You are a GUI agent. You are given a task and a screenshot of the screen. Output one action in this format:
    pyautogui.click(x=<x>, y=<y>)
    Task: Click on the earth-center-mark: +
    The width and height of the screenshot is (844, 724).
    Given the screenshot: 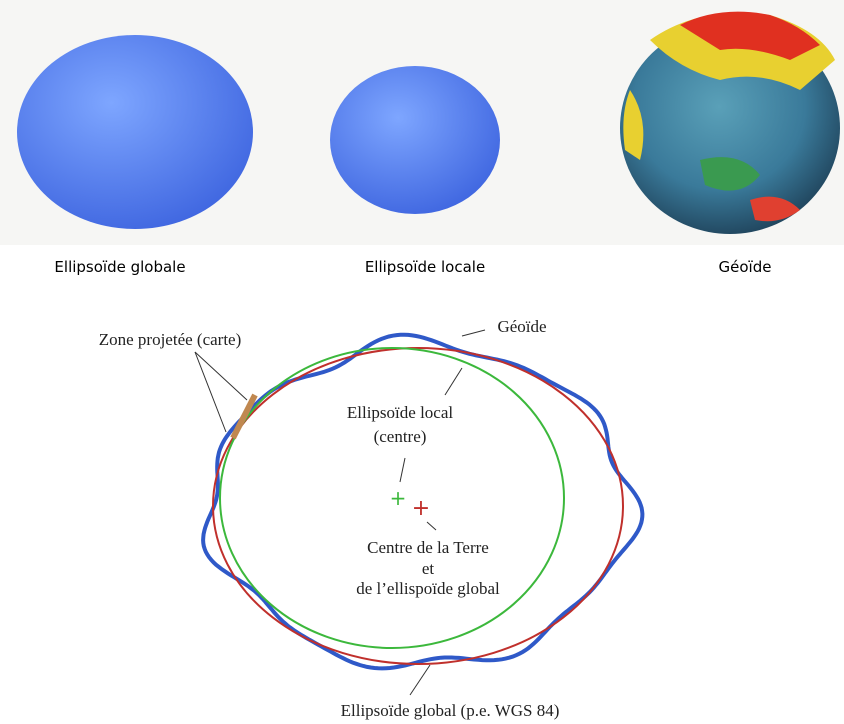 What is the action you would take?
    pyautogui.click(x=421, y=508)
    